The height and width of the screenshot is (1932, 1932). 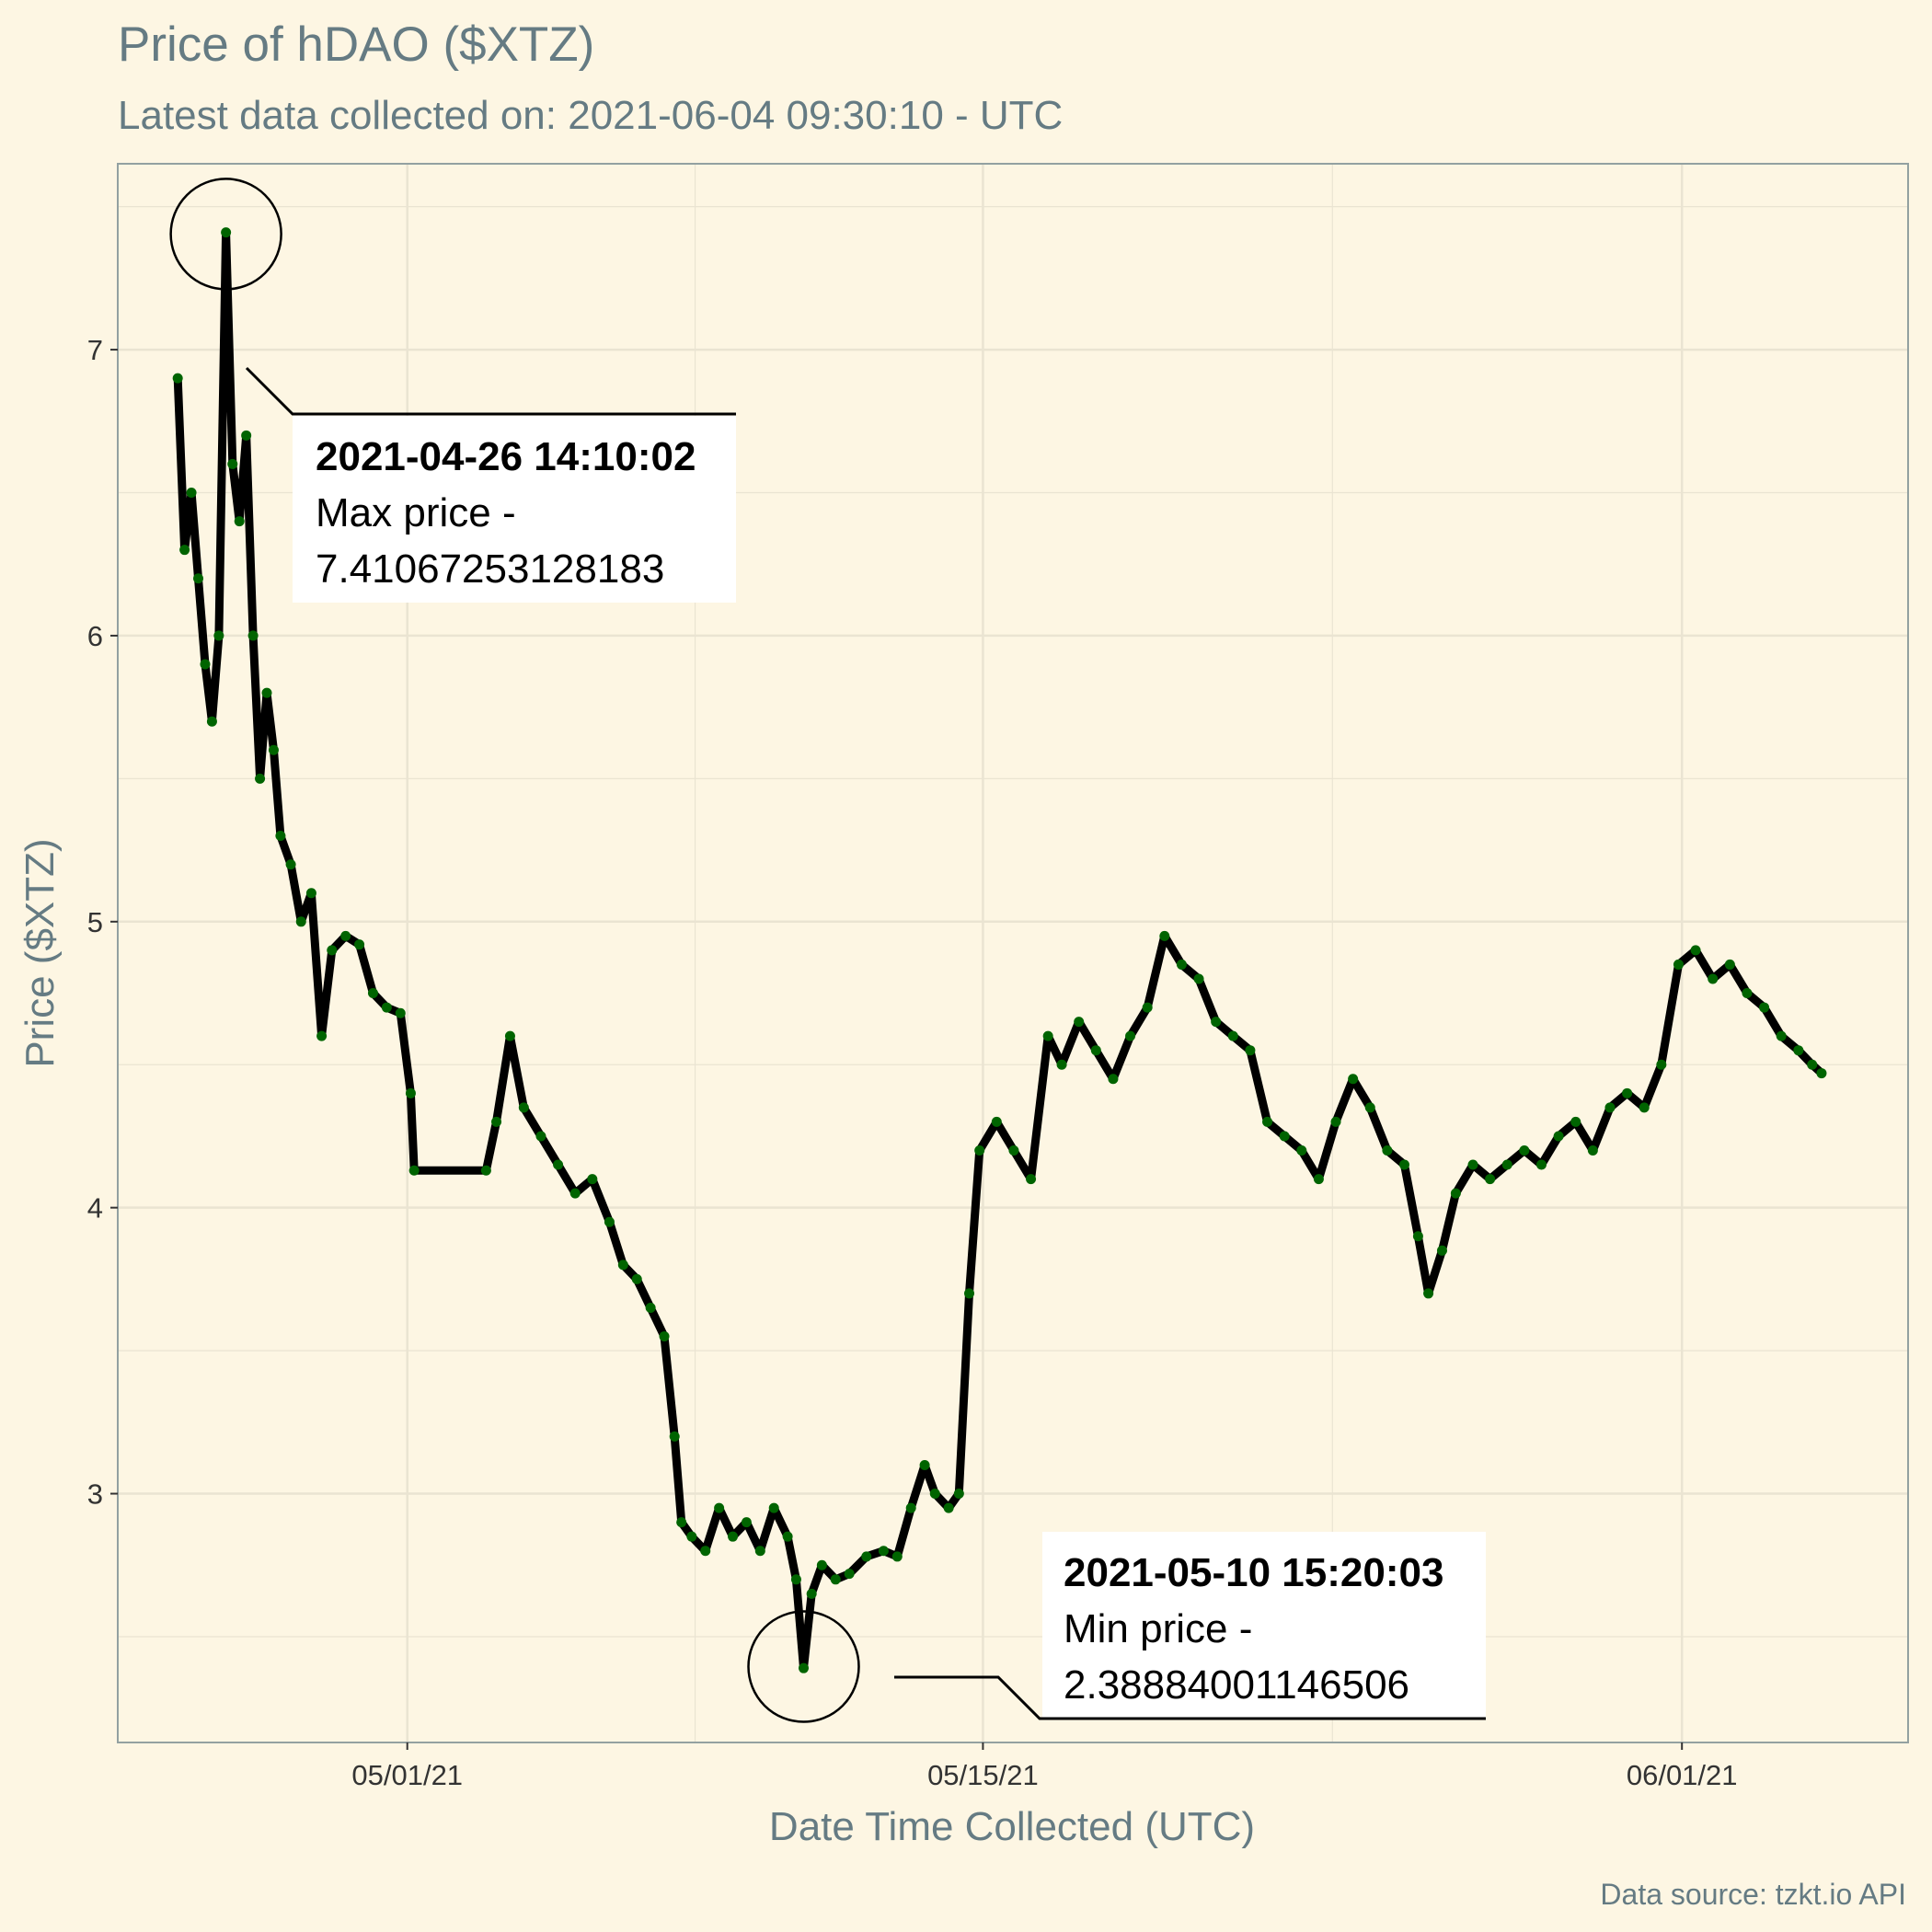 I want to click on max-label-time: 2021-04-26 14:10:02, so click(x=506, y=456).